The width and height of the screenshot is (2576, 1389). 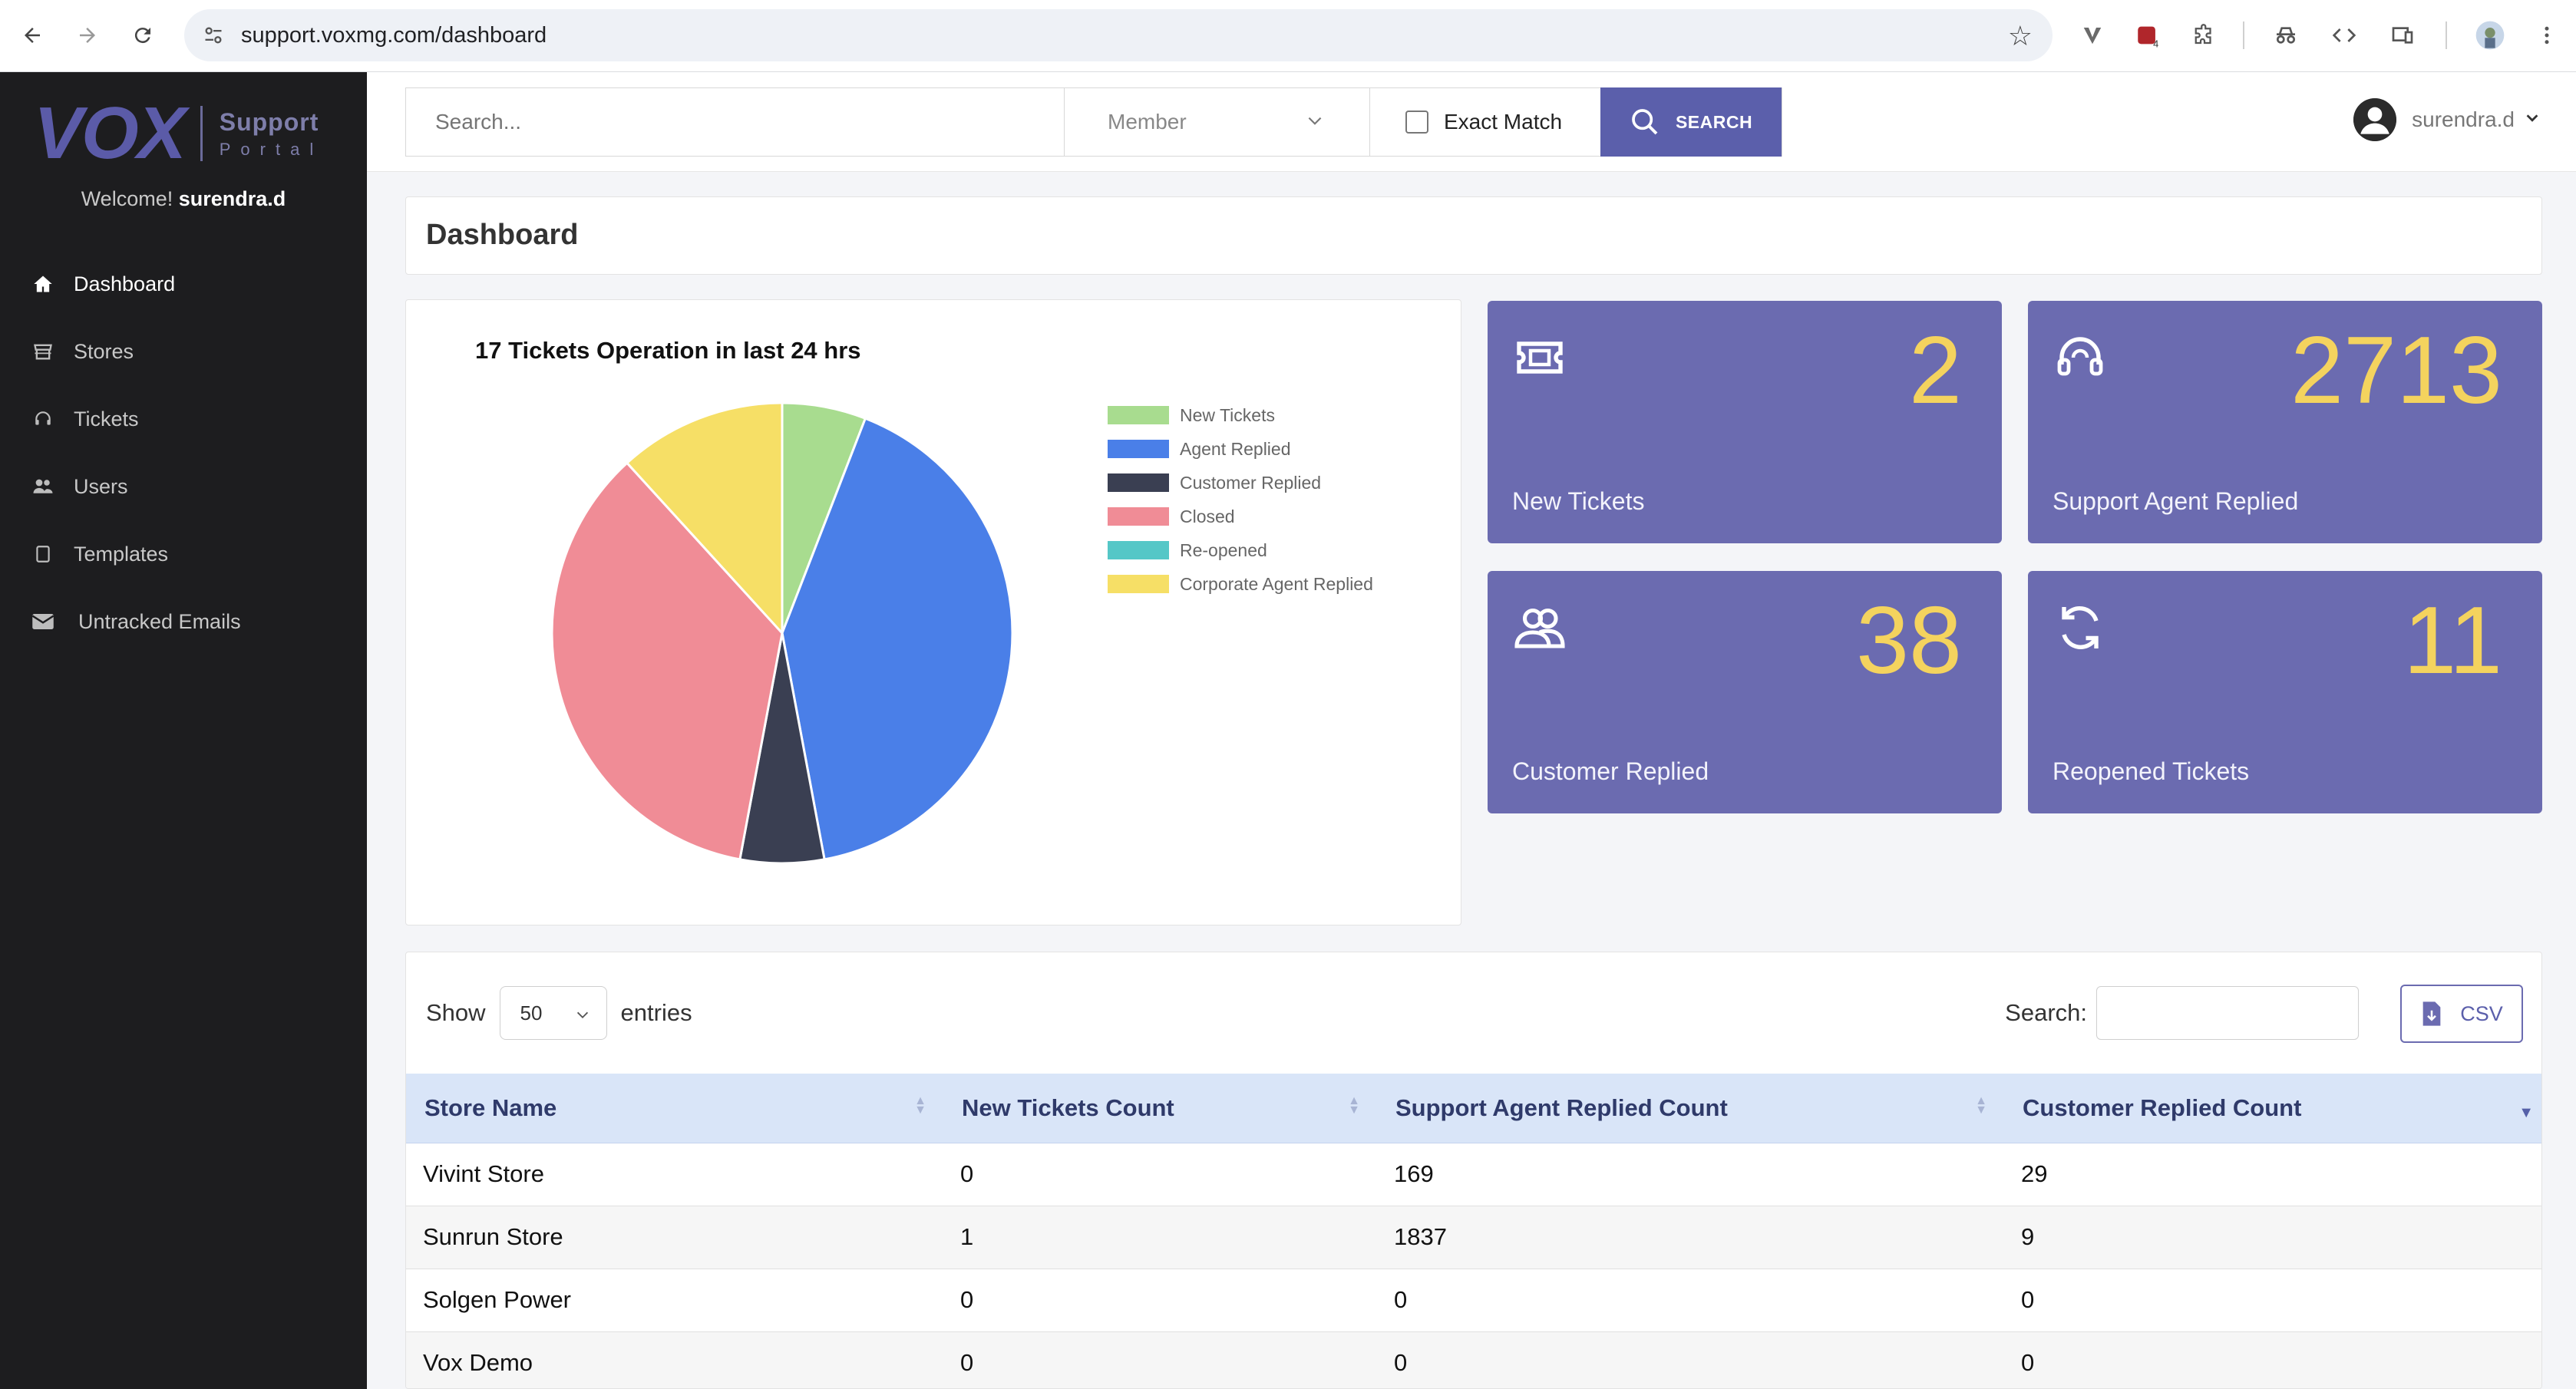 What do you see at coordinates (1473, 1359) in the screenshot?
I see `table-row: Vox Demo 0 0 0` at bounding box center [1473, 1359].